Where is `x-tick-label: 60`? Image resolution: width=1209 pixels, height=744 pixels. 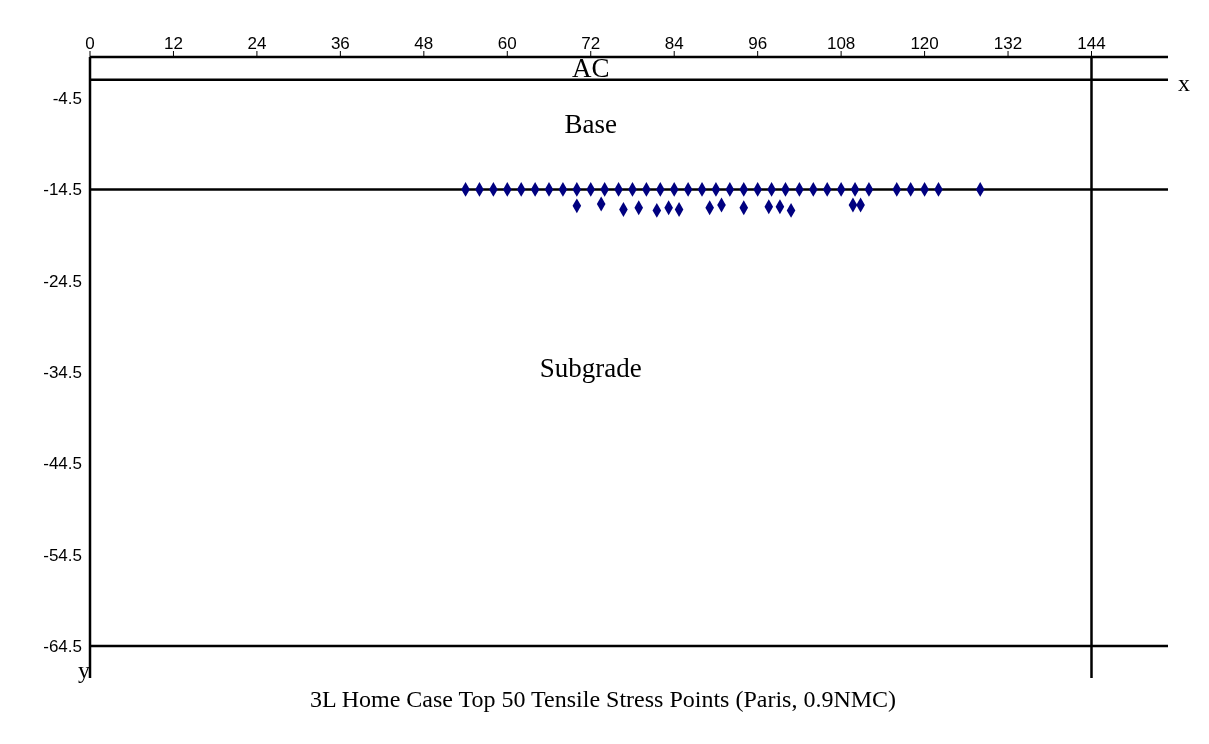
x-tick-label: 60 is located at coordinates (507, 43).